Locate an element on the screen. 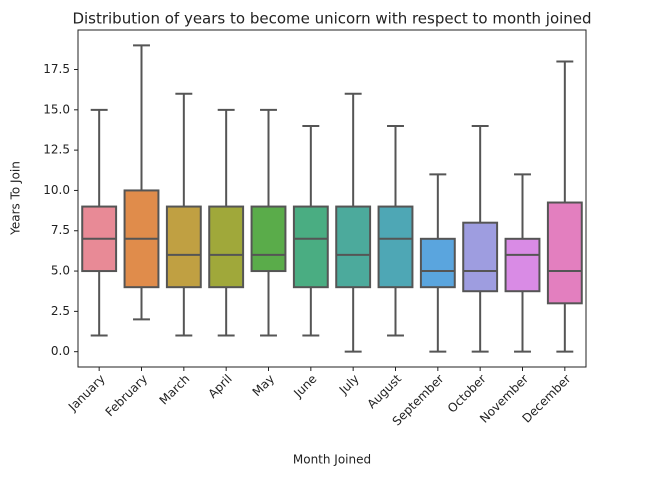 This screenshot has height=479, width=660. y-tick-label: 17.5 is located at coordinates (56, 69).